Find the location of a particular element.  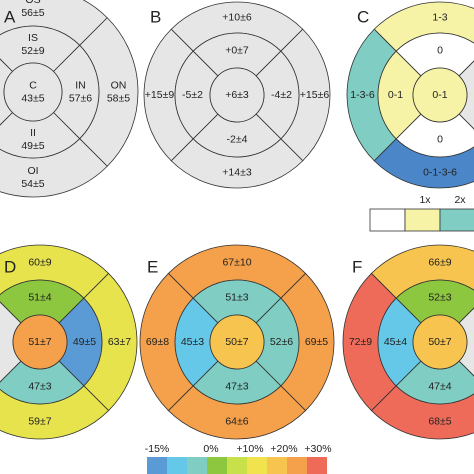

sector-text: IS is located at coordinates (33, 38).